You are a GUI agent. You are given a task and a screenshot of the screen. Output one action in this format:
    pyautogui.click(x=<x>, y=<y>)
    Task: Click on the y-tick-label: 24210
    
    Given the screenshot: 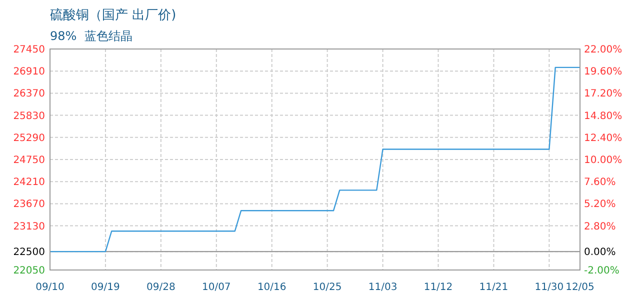 What is the action you would take?
    pyautogui.click(x=29, y=182)
    